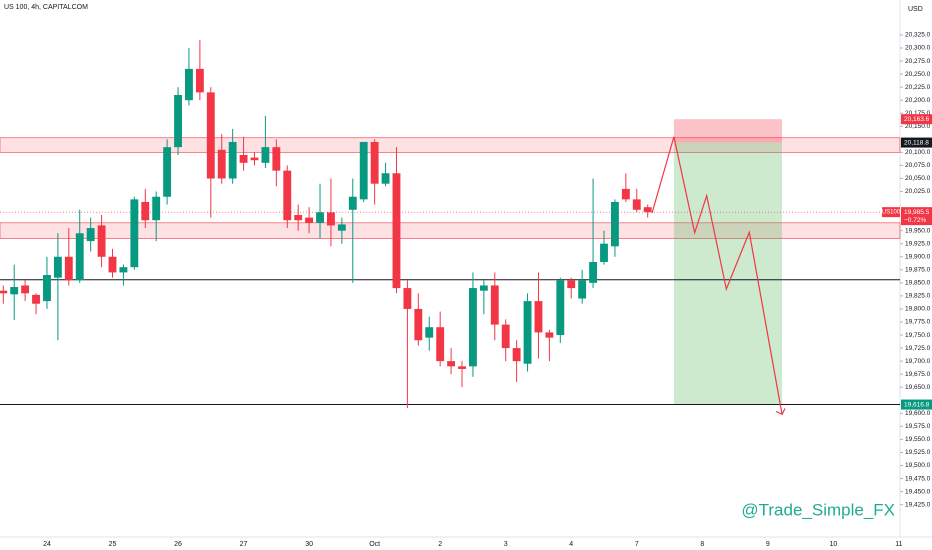 This screenshot has height=550, width=932. I want to click on y-tick-label: 19,550.0, so click(918, 439).